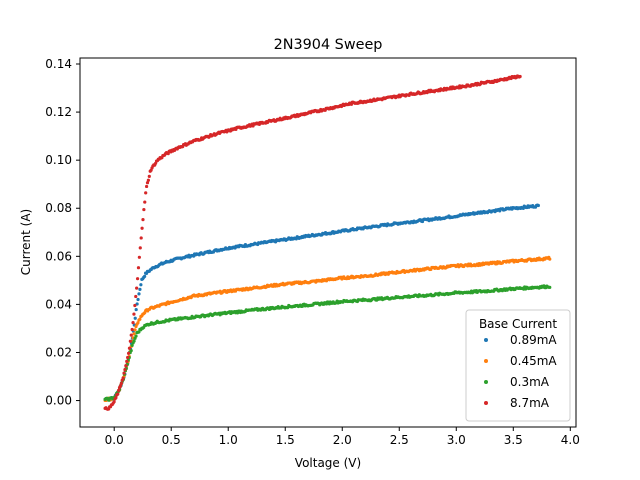  I want to click on y-axis-label: Current (A), so click(26, 242).